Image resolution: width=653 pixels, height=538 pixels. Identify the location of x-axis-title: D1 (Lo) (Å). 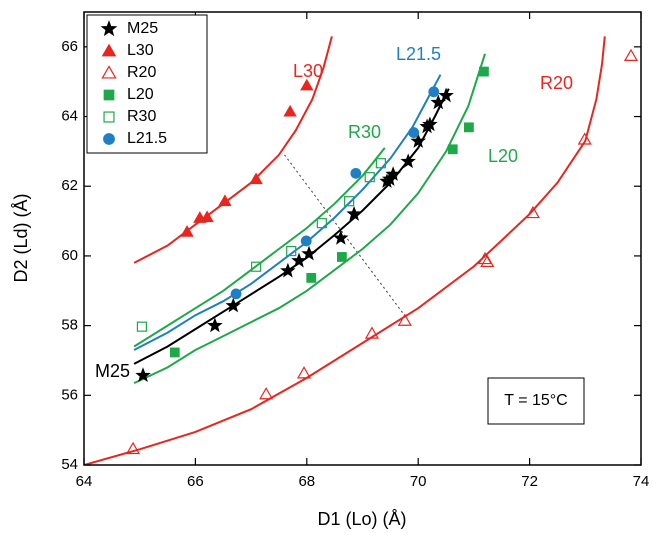
(361, 519).